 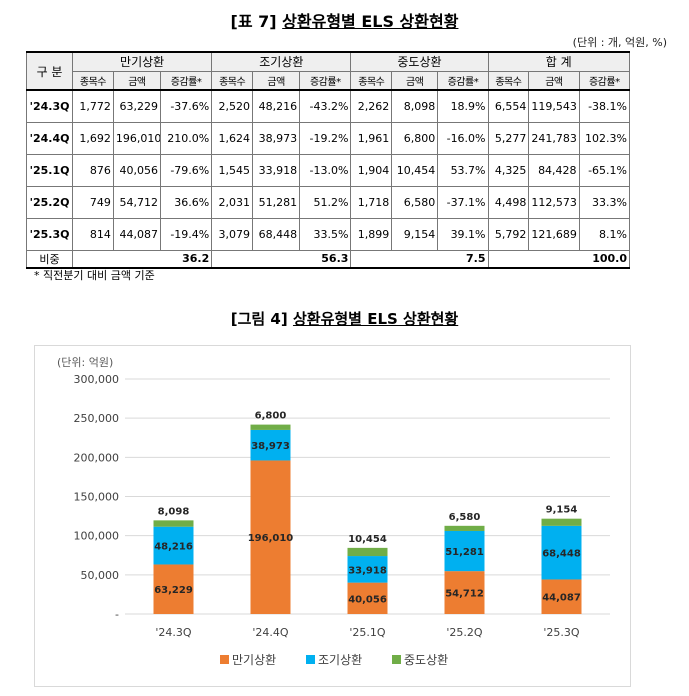 What do you see at coordinates (463, 234) in the screenshot?
I see `table-cell: 39.1%` at bounding box center [463, 234].